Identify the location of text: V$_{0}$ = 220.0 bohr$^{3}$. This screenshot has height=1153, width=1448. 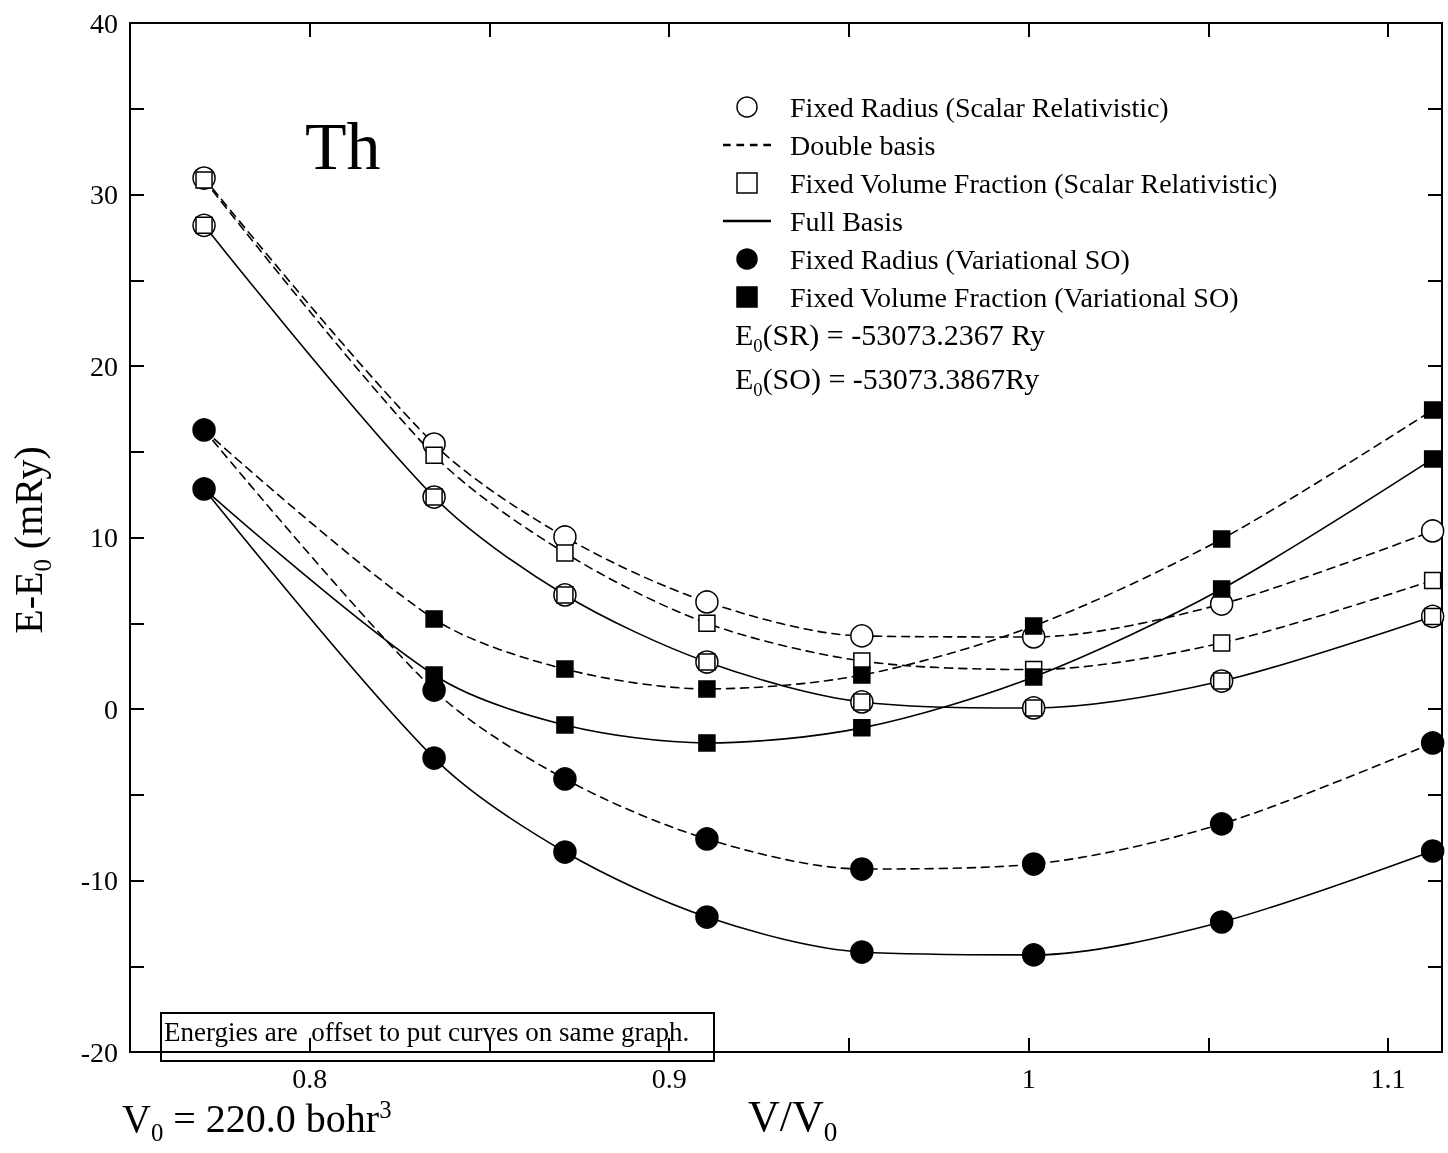
(257, 1121).